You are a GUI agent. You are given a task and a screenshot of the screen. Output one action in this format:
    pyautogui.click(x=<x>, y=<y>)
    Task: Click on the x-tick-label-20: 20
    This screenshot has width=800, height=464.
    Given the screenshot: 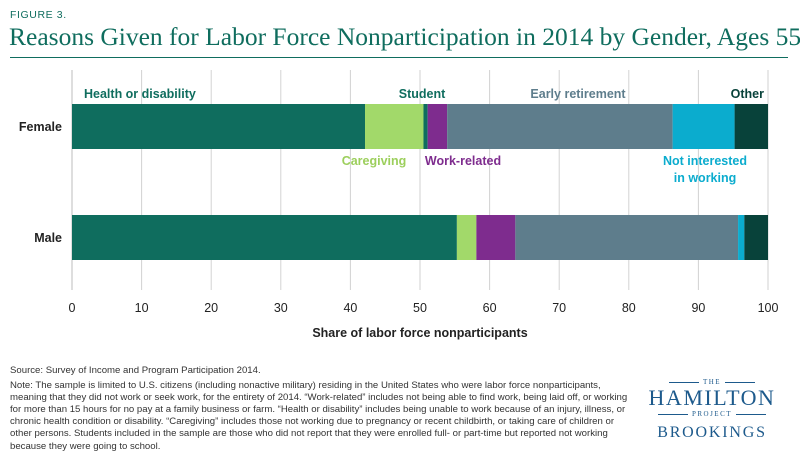 What is the action you would take?
    pyautogui.click(x=211, y=308)
    